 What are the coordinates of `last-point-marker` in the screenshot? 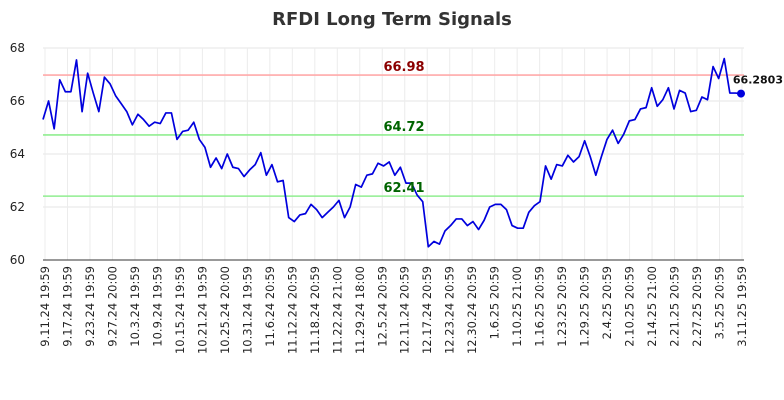 It's located at (741, 93).